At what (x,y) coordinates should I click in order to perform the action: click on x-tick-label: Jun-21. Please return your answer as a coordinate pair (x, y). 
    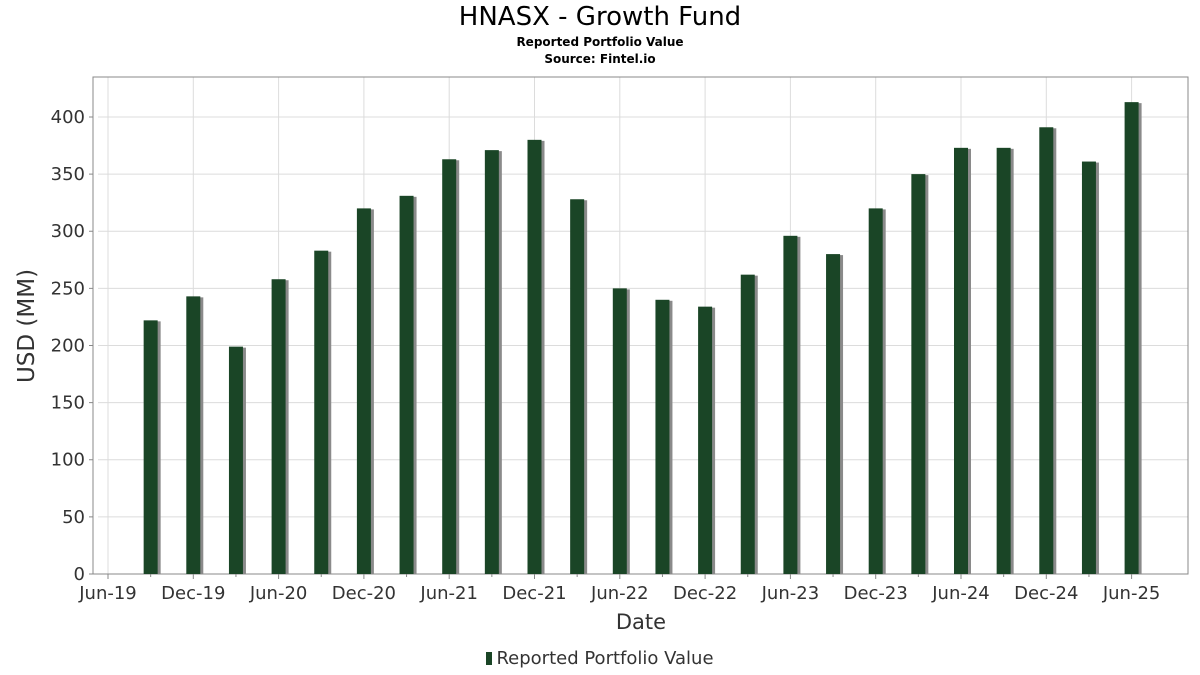
    Looking at the image, I should click on (448, 593).